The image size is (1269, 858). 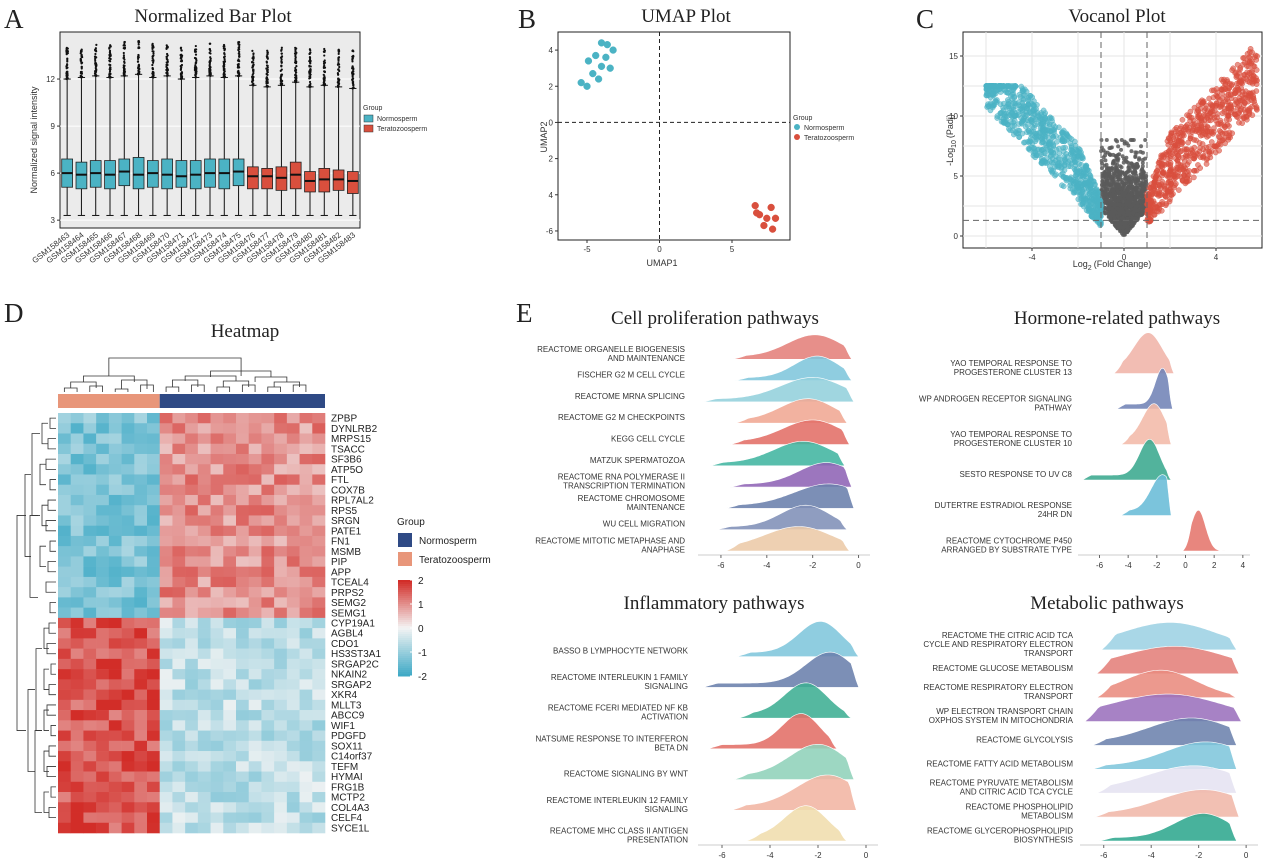 What do you see at coordinates (44, 433) in the screenshot?
I see `panel-d-dendro-link` at bounding box center [44, 433].